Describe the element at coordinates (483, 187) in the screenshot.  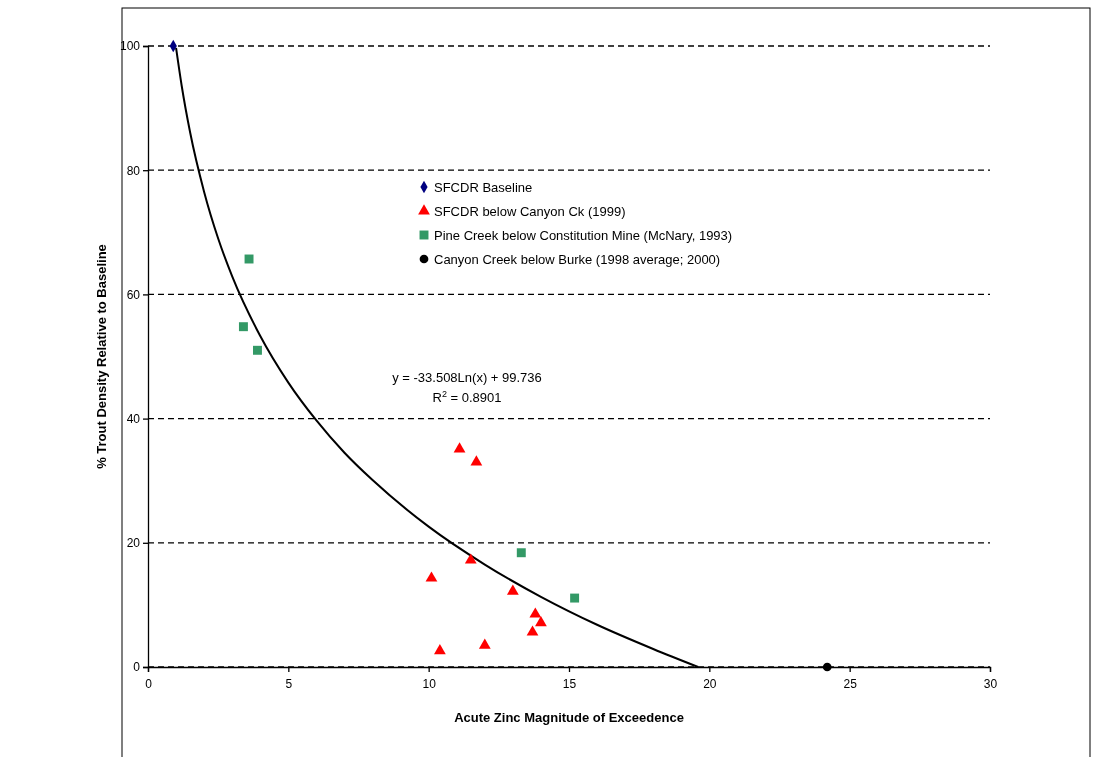
I see `legend-label: SFCDR Baseline` at that location.